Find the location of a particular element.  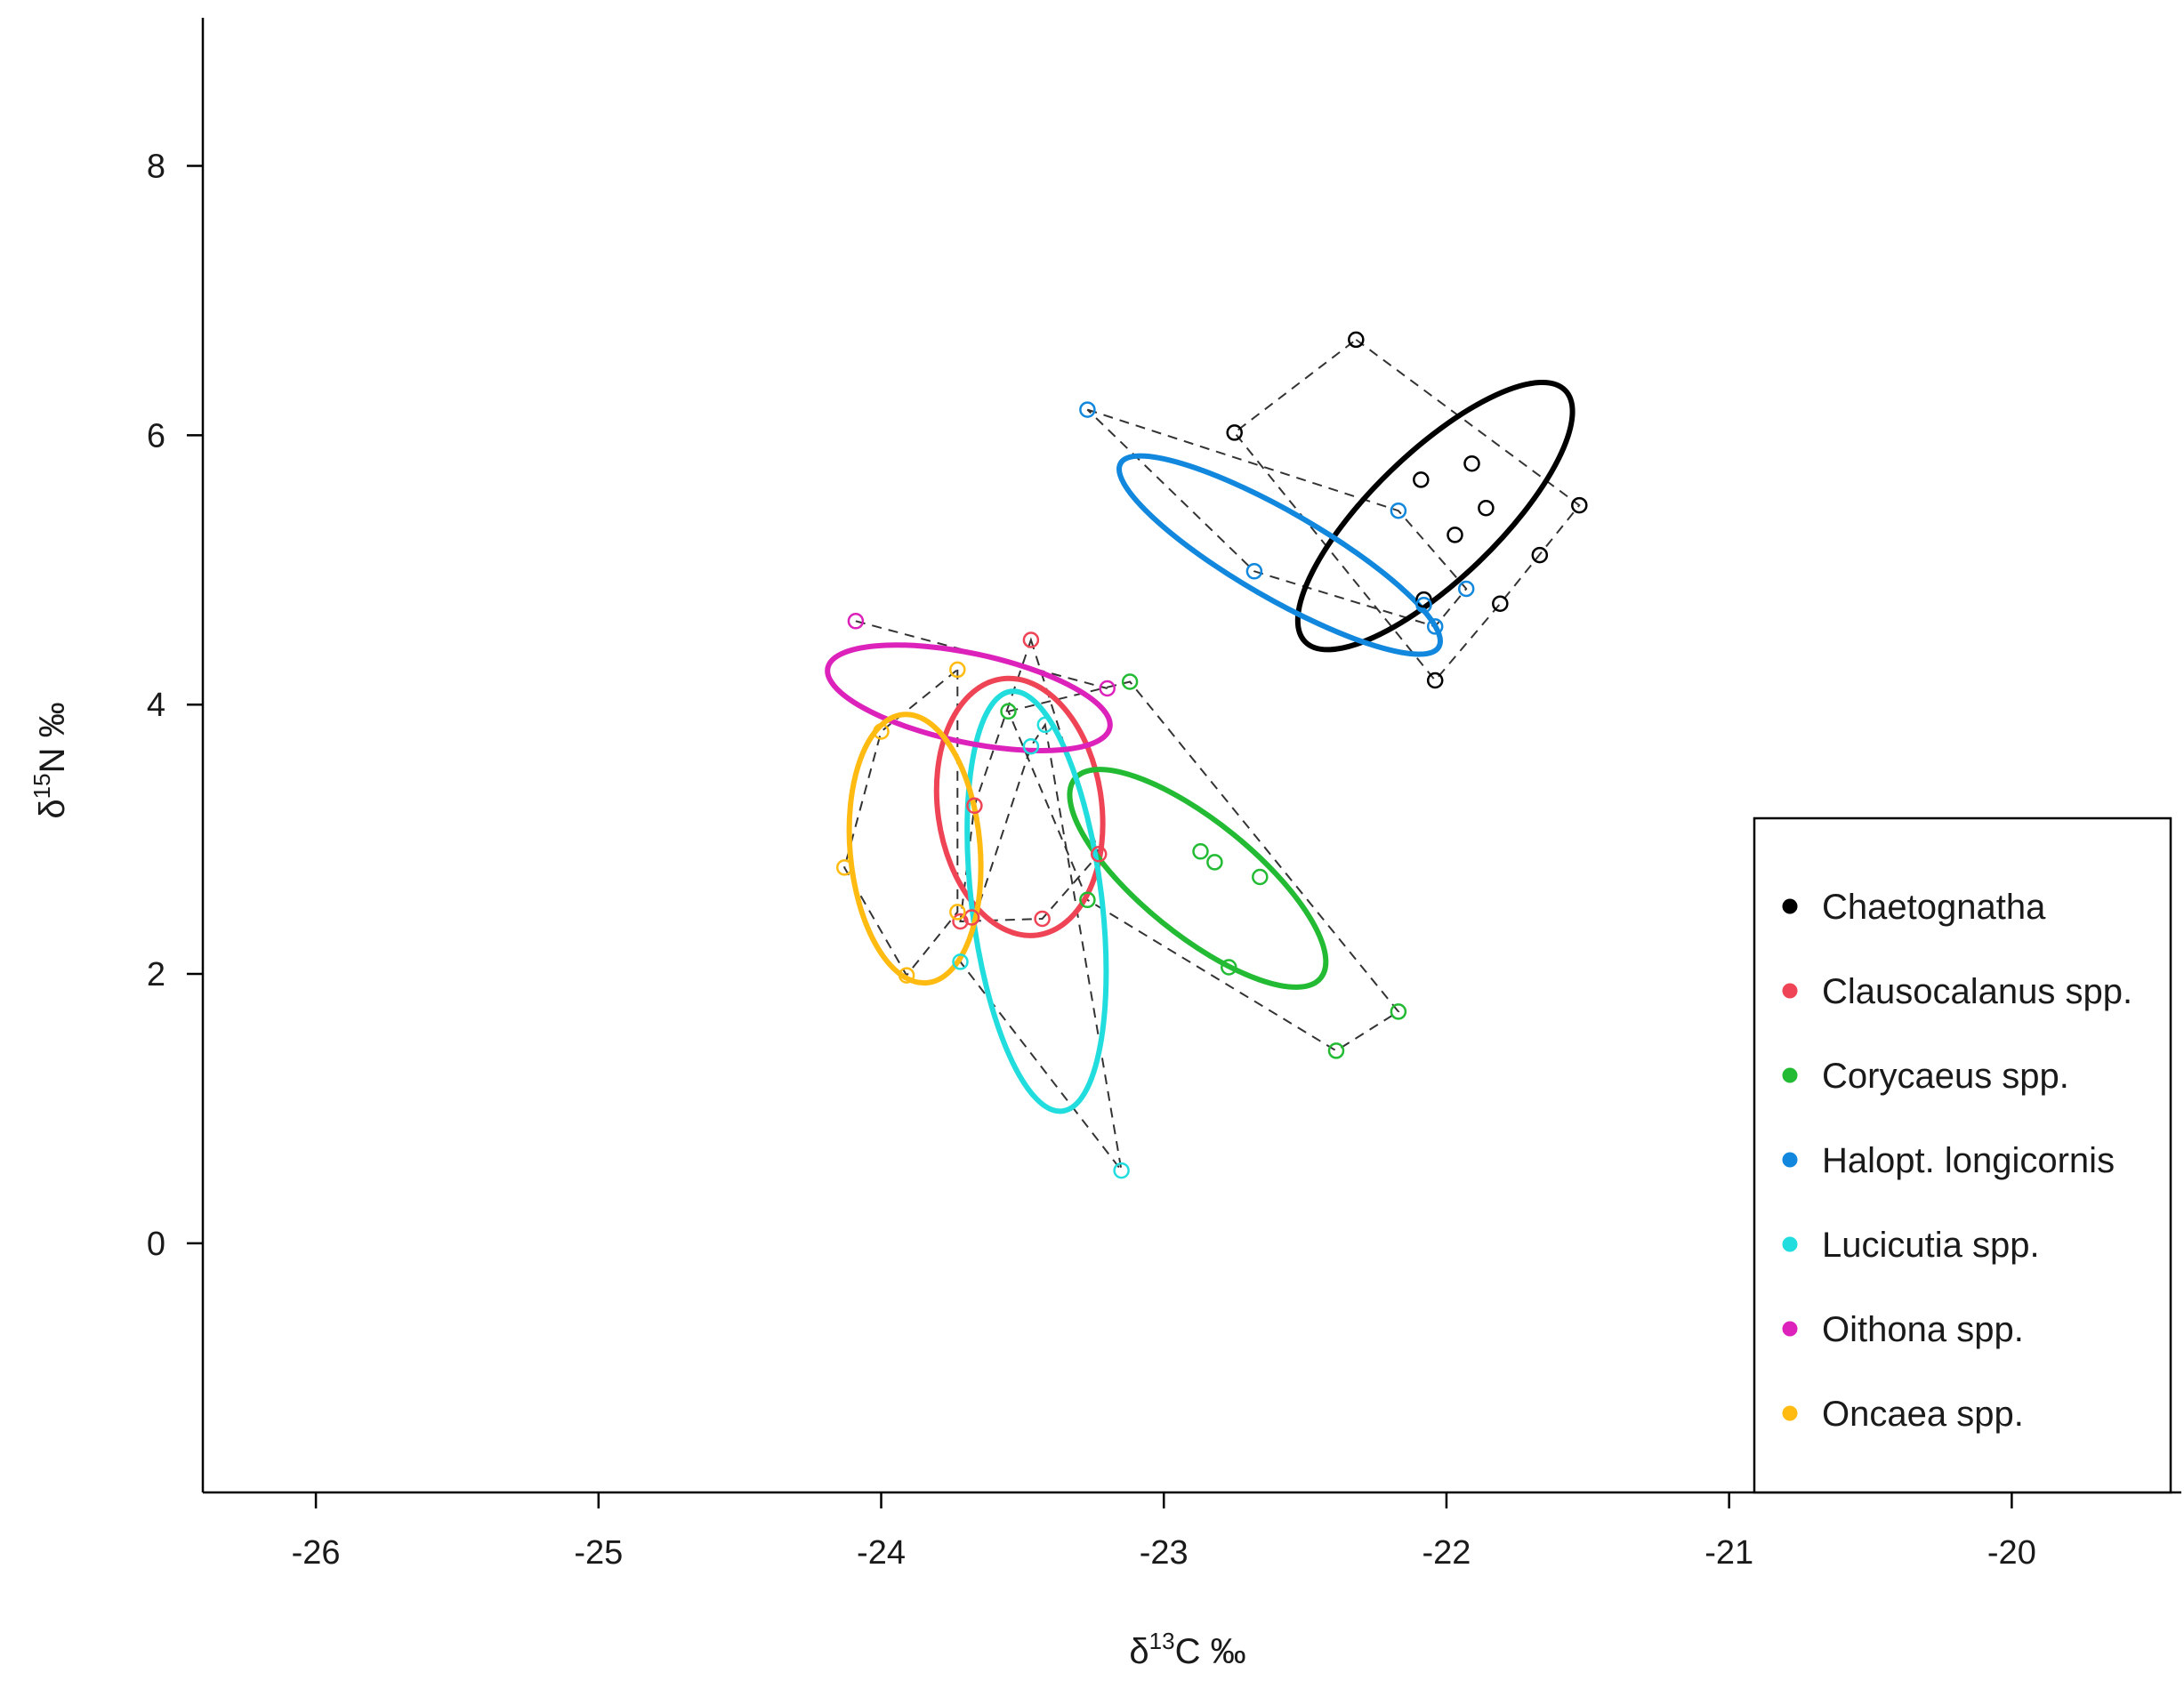

hull-chaetognatha is located at coordinates (1407, 510).